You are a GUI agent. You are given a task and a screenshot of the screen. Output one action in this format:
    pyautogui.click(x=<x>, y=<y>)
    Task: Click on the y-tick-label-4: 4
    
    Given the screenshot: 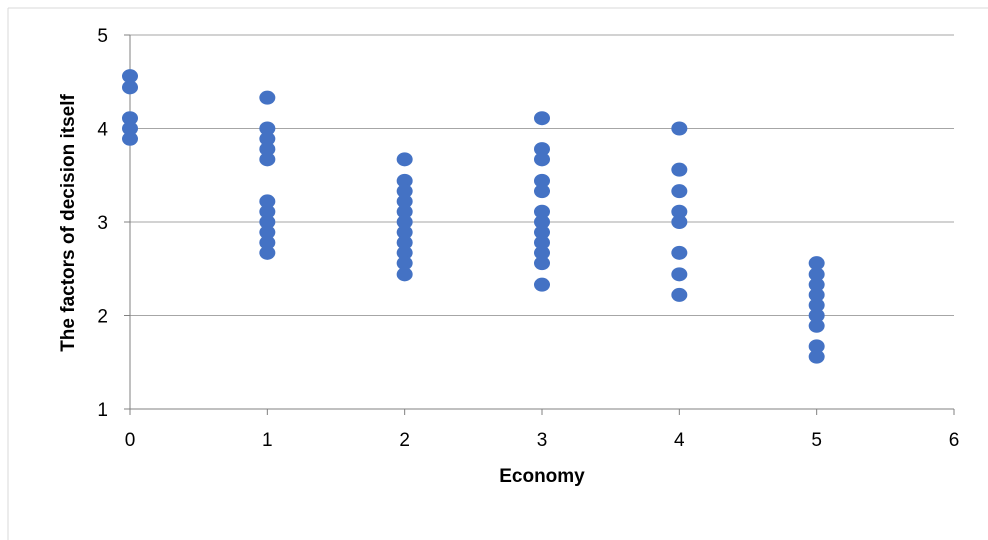 What is the action you would take?
    pyautogui.click(x=102, y=130)
    